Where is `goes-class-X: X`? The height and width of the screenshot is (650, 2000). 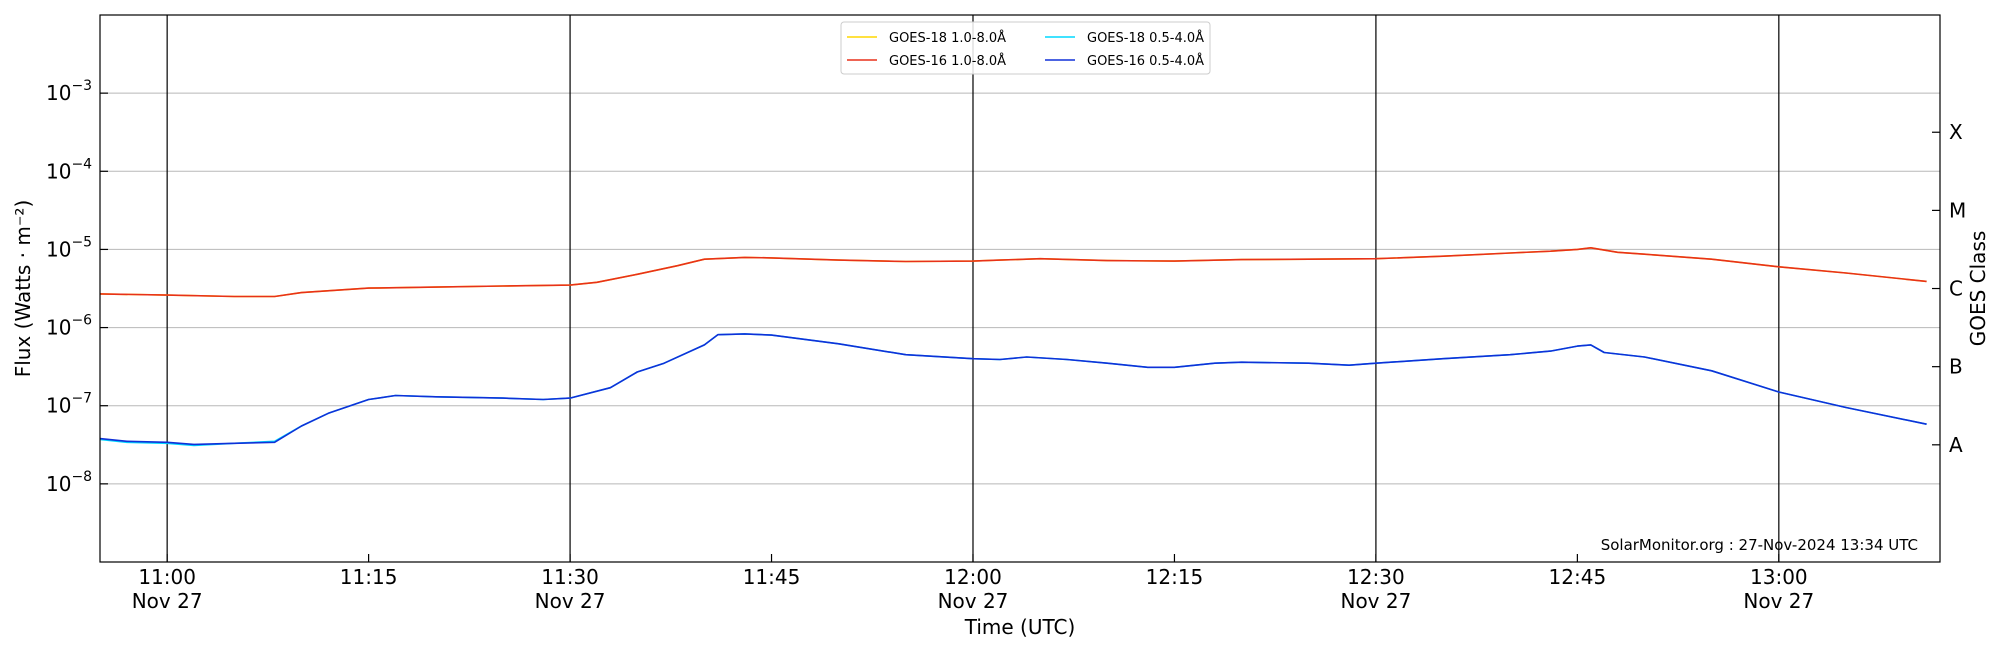 goes-class-X: X is located at coordinates (1956, 132).